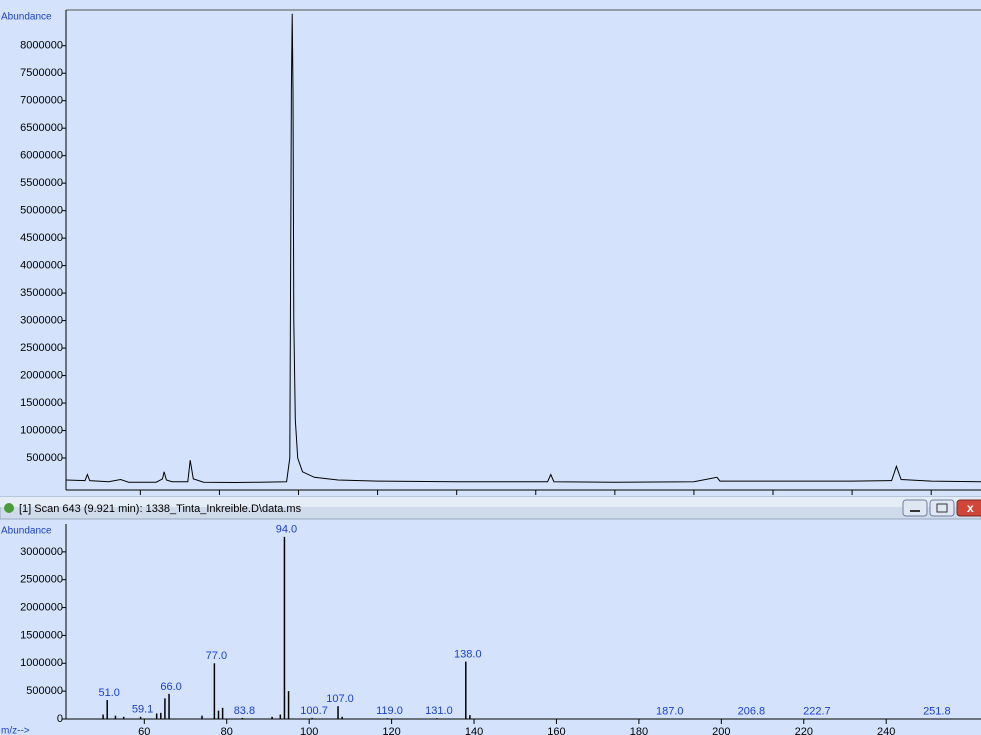 The width and height of the screenshot is (981, 735). I want to click on peak-label: 138.0, so click(468, 655).